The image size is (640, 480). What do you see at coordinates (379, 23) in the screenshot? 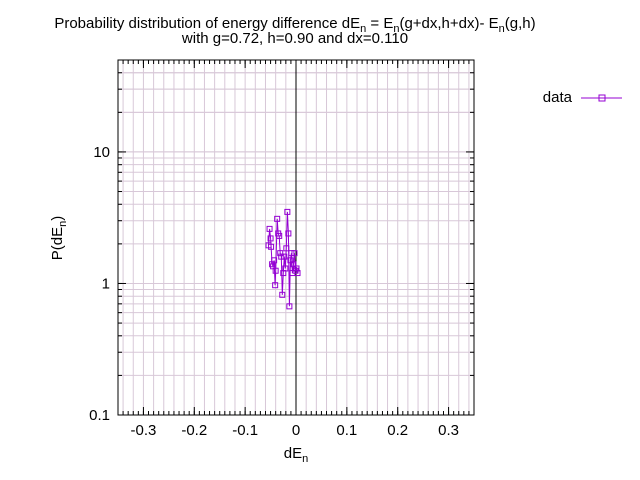
I see `title-eq-1: = E` at bounding box center [379, 23].